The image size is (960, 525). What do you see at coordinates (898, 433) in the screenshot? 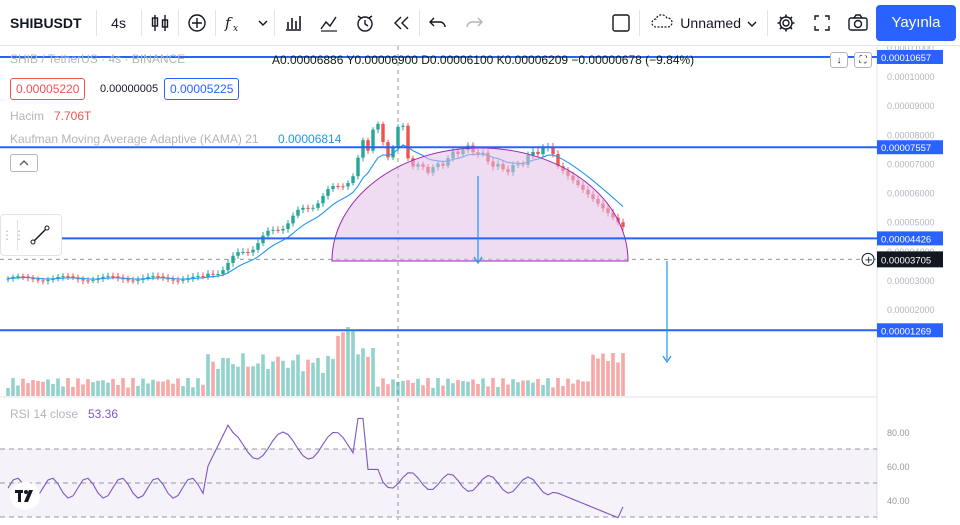
I see `rsi-tick-label: 80.00` at bounding box center [898, 433].